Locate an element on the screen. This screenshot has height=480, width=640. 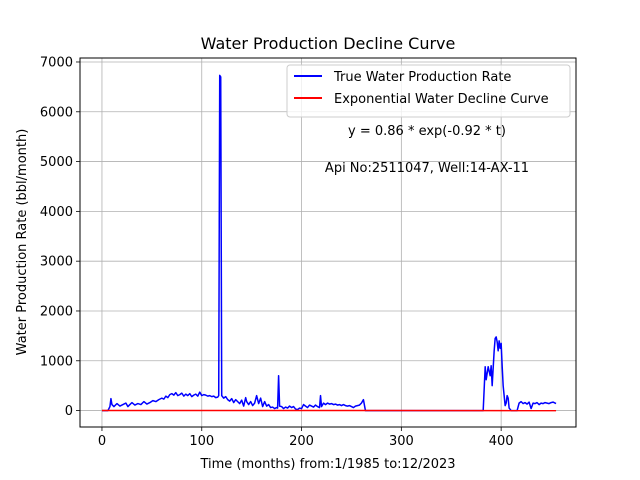
y-tick-label: 4000 is located at coordinates (56, 212).